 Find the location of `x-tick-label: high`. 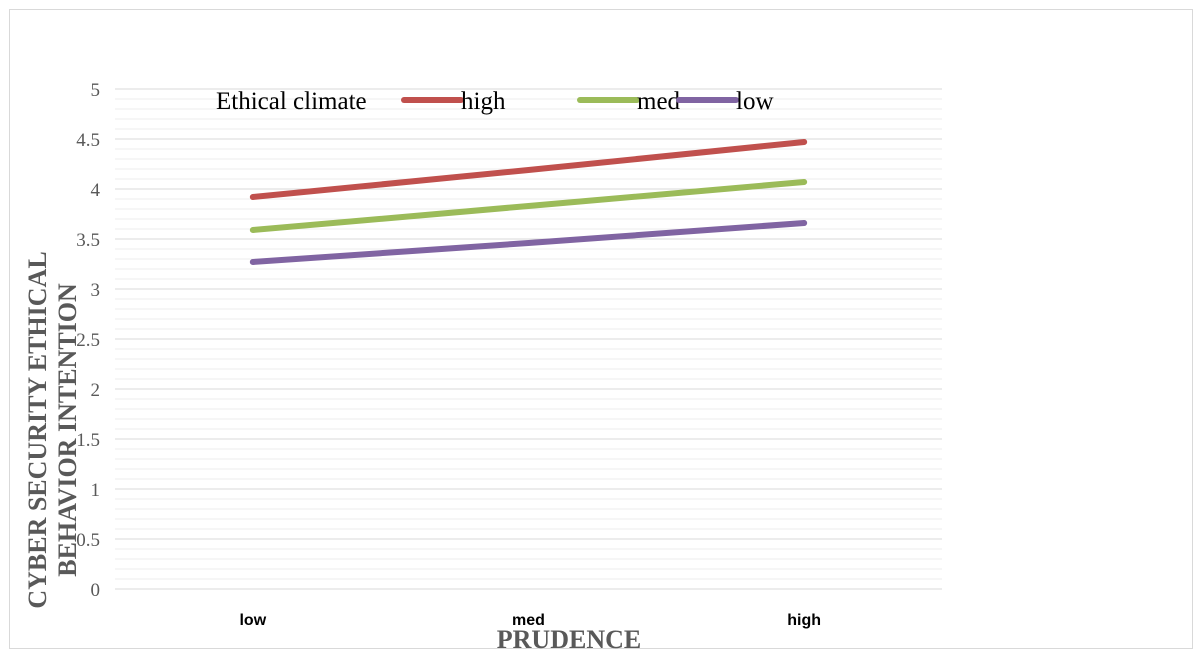

x-tick-label: high is located at coordinates (804, 620).